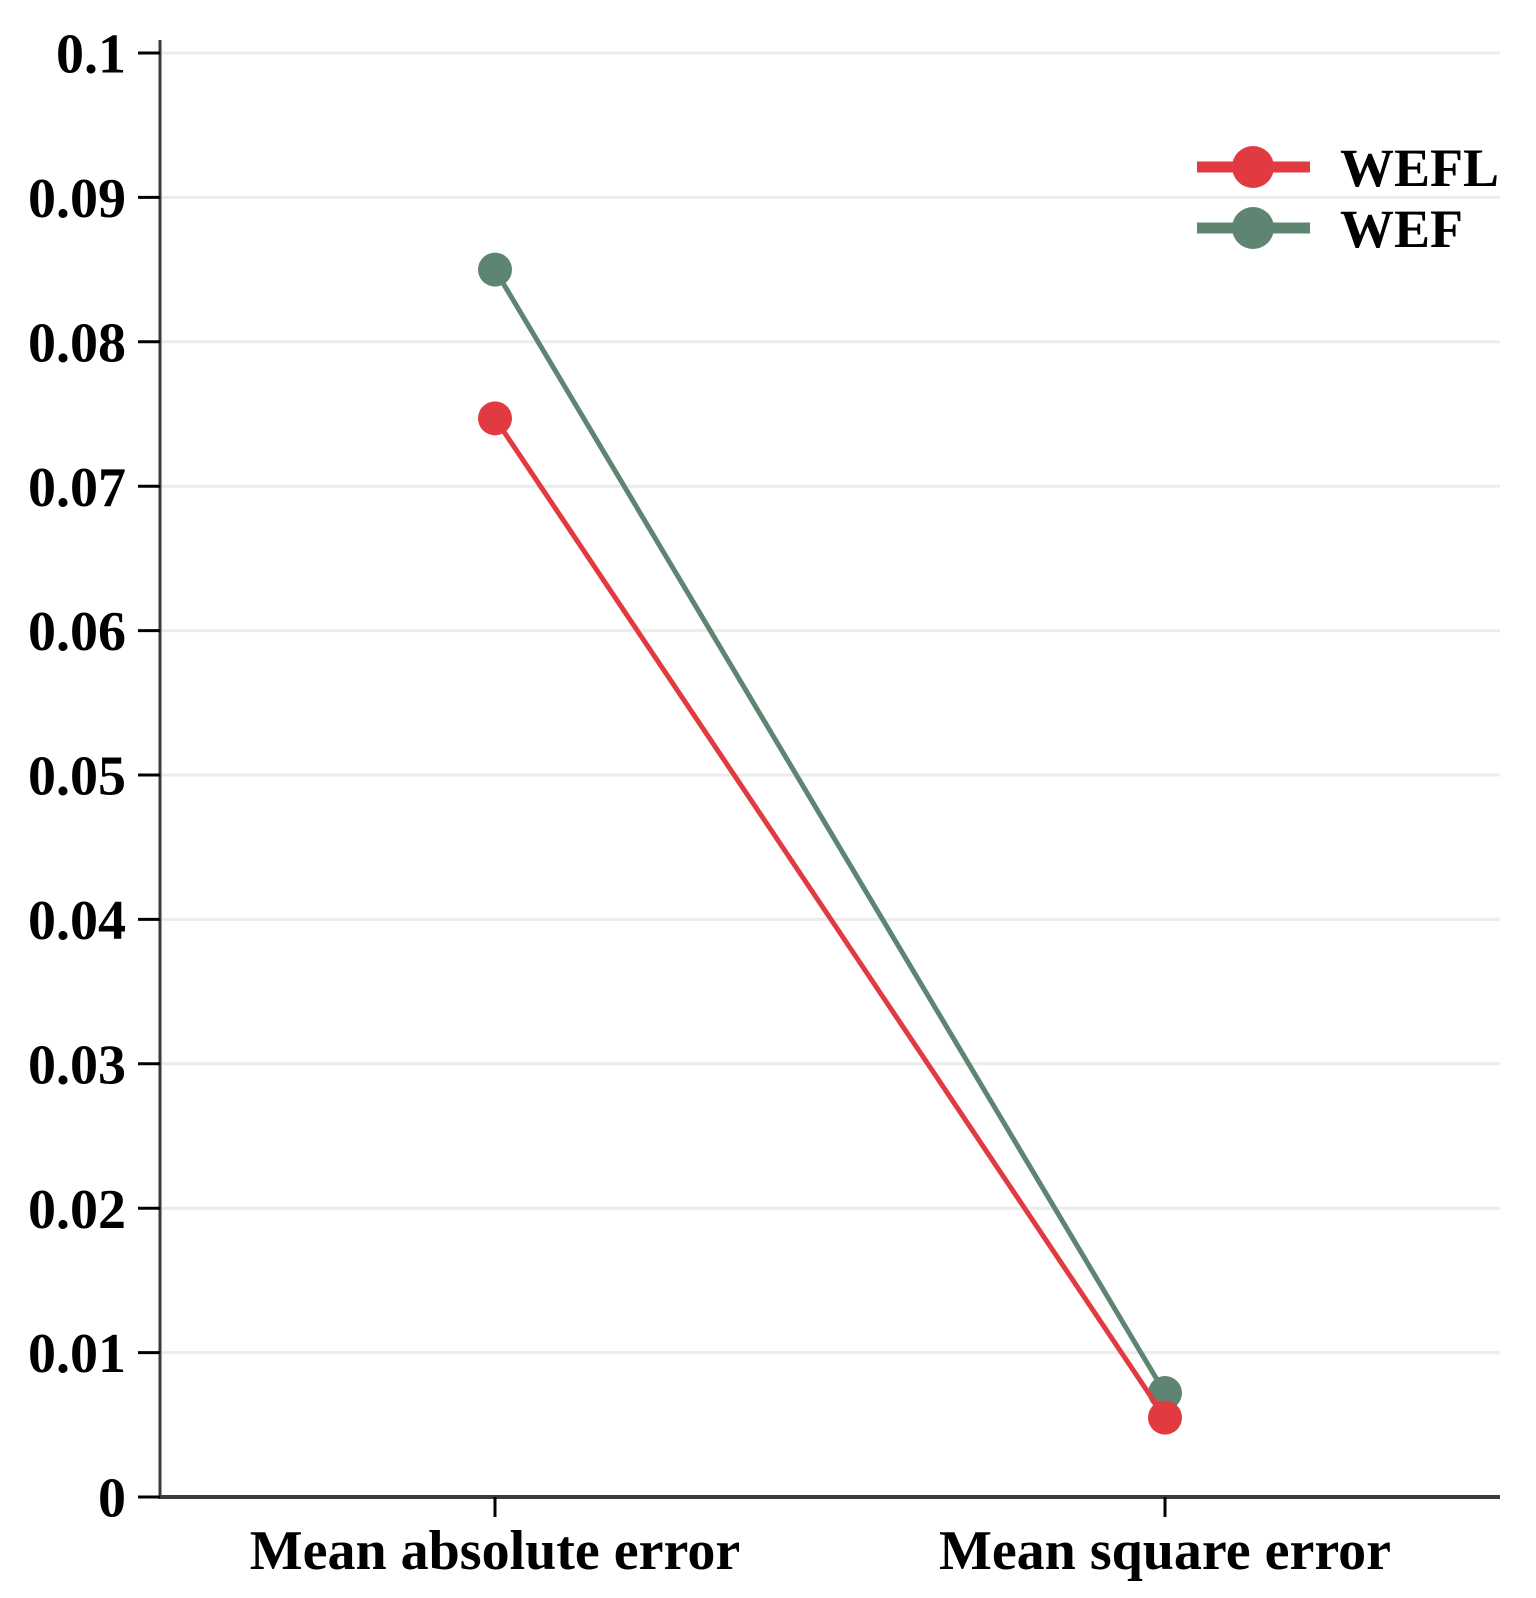  I want to click on y-tick-label: 0.08, so click(77, 343).